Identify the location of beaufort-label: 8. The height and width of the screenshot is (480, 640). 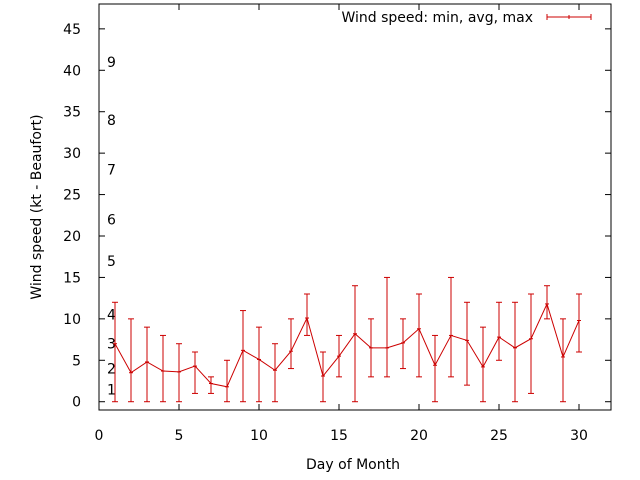
(111, 121).